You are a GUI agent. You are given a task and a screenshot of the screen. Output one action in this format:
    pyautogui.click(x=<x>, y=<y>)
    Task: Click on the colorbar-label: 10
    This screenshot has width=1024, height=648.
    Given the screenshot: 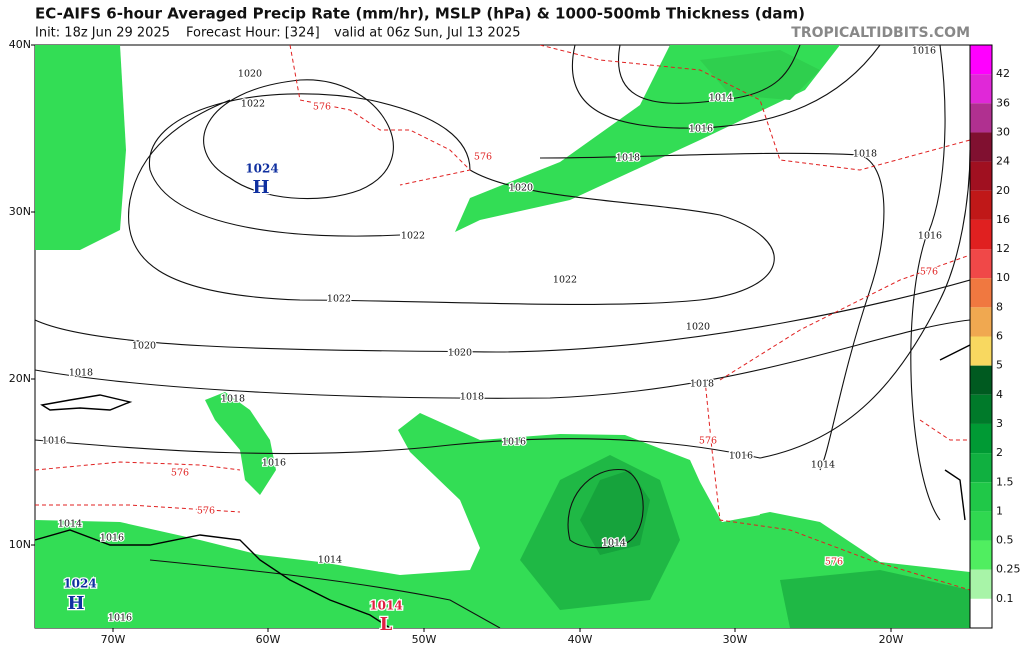 What is the action you would take?
    pyautogui.click(x=1003, y=277)
    